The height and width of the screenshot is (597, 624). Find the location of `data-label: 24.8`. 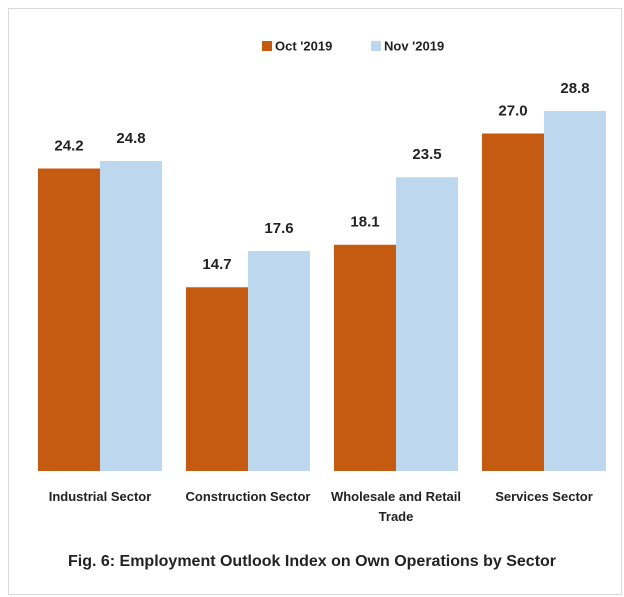

data-label: 24.8 is located at coordinates (130, 138).